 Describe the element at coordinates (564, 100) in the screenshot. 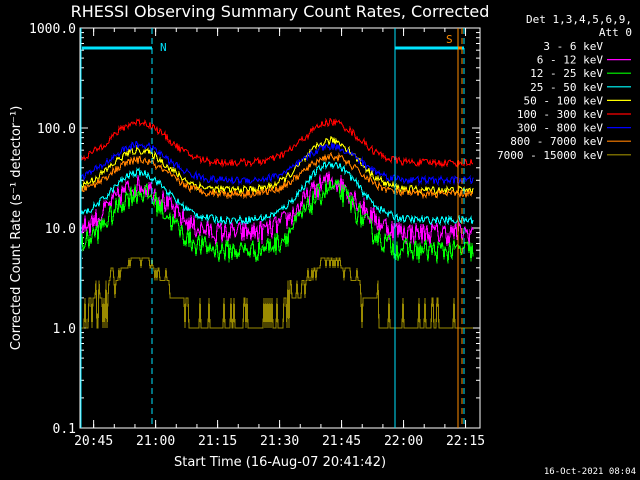

I see `legend-label: 50 - 100 keV` at that location.